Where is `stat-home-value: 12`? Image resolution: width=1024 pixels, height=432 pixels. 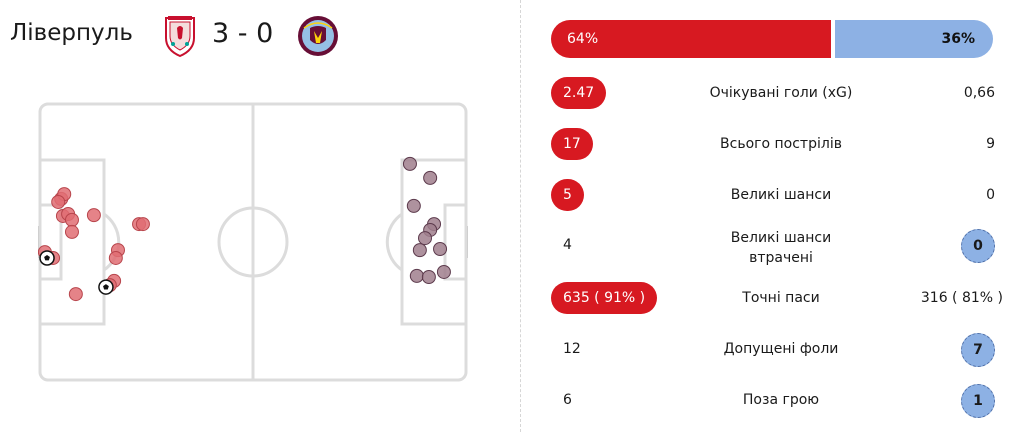 stat-home-value: 12 is located at coordinates (572, 349).